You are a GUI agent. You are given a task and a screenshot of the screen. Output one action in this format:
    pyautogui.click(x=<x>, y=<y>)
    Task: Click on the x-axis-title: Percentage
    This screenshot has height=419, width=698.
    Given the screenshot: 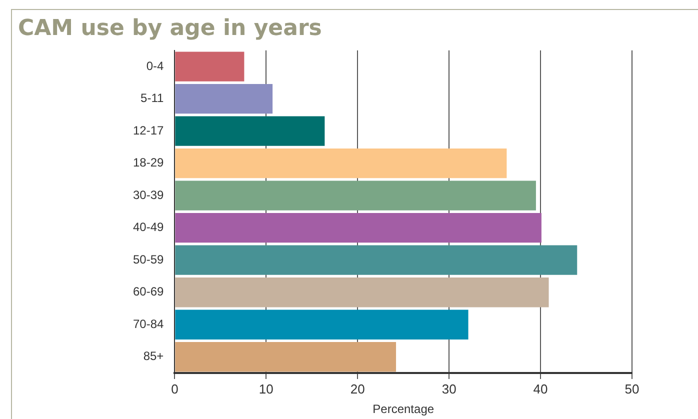 What is the action you would take?
    pyautogui.click(x=403, y=409)
    